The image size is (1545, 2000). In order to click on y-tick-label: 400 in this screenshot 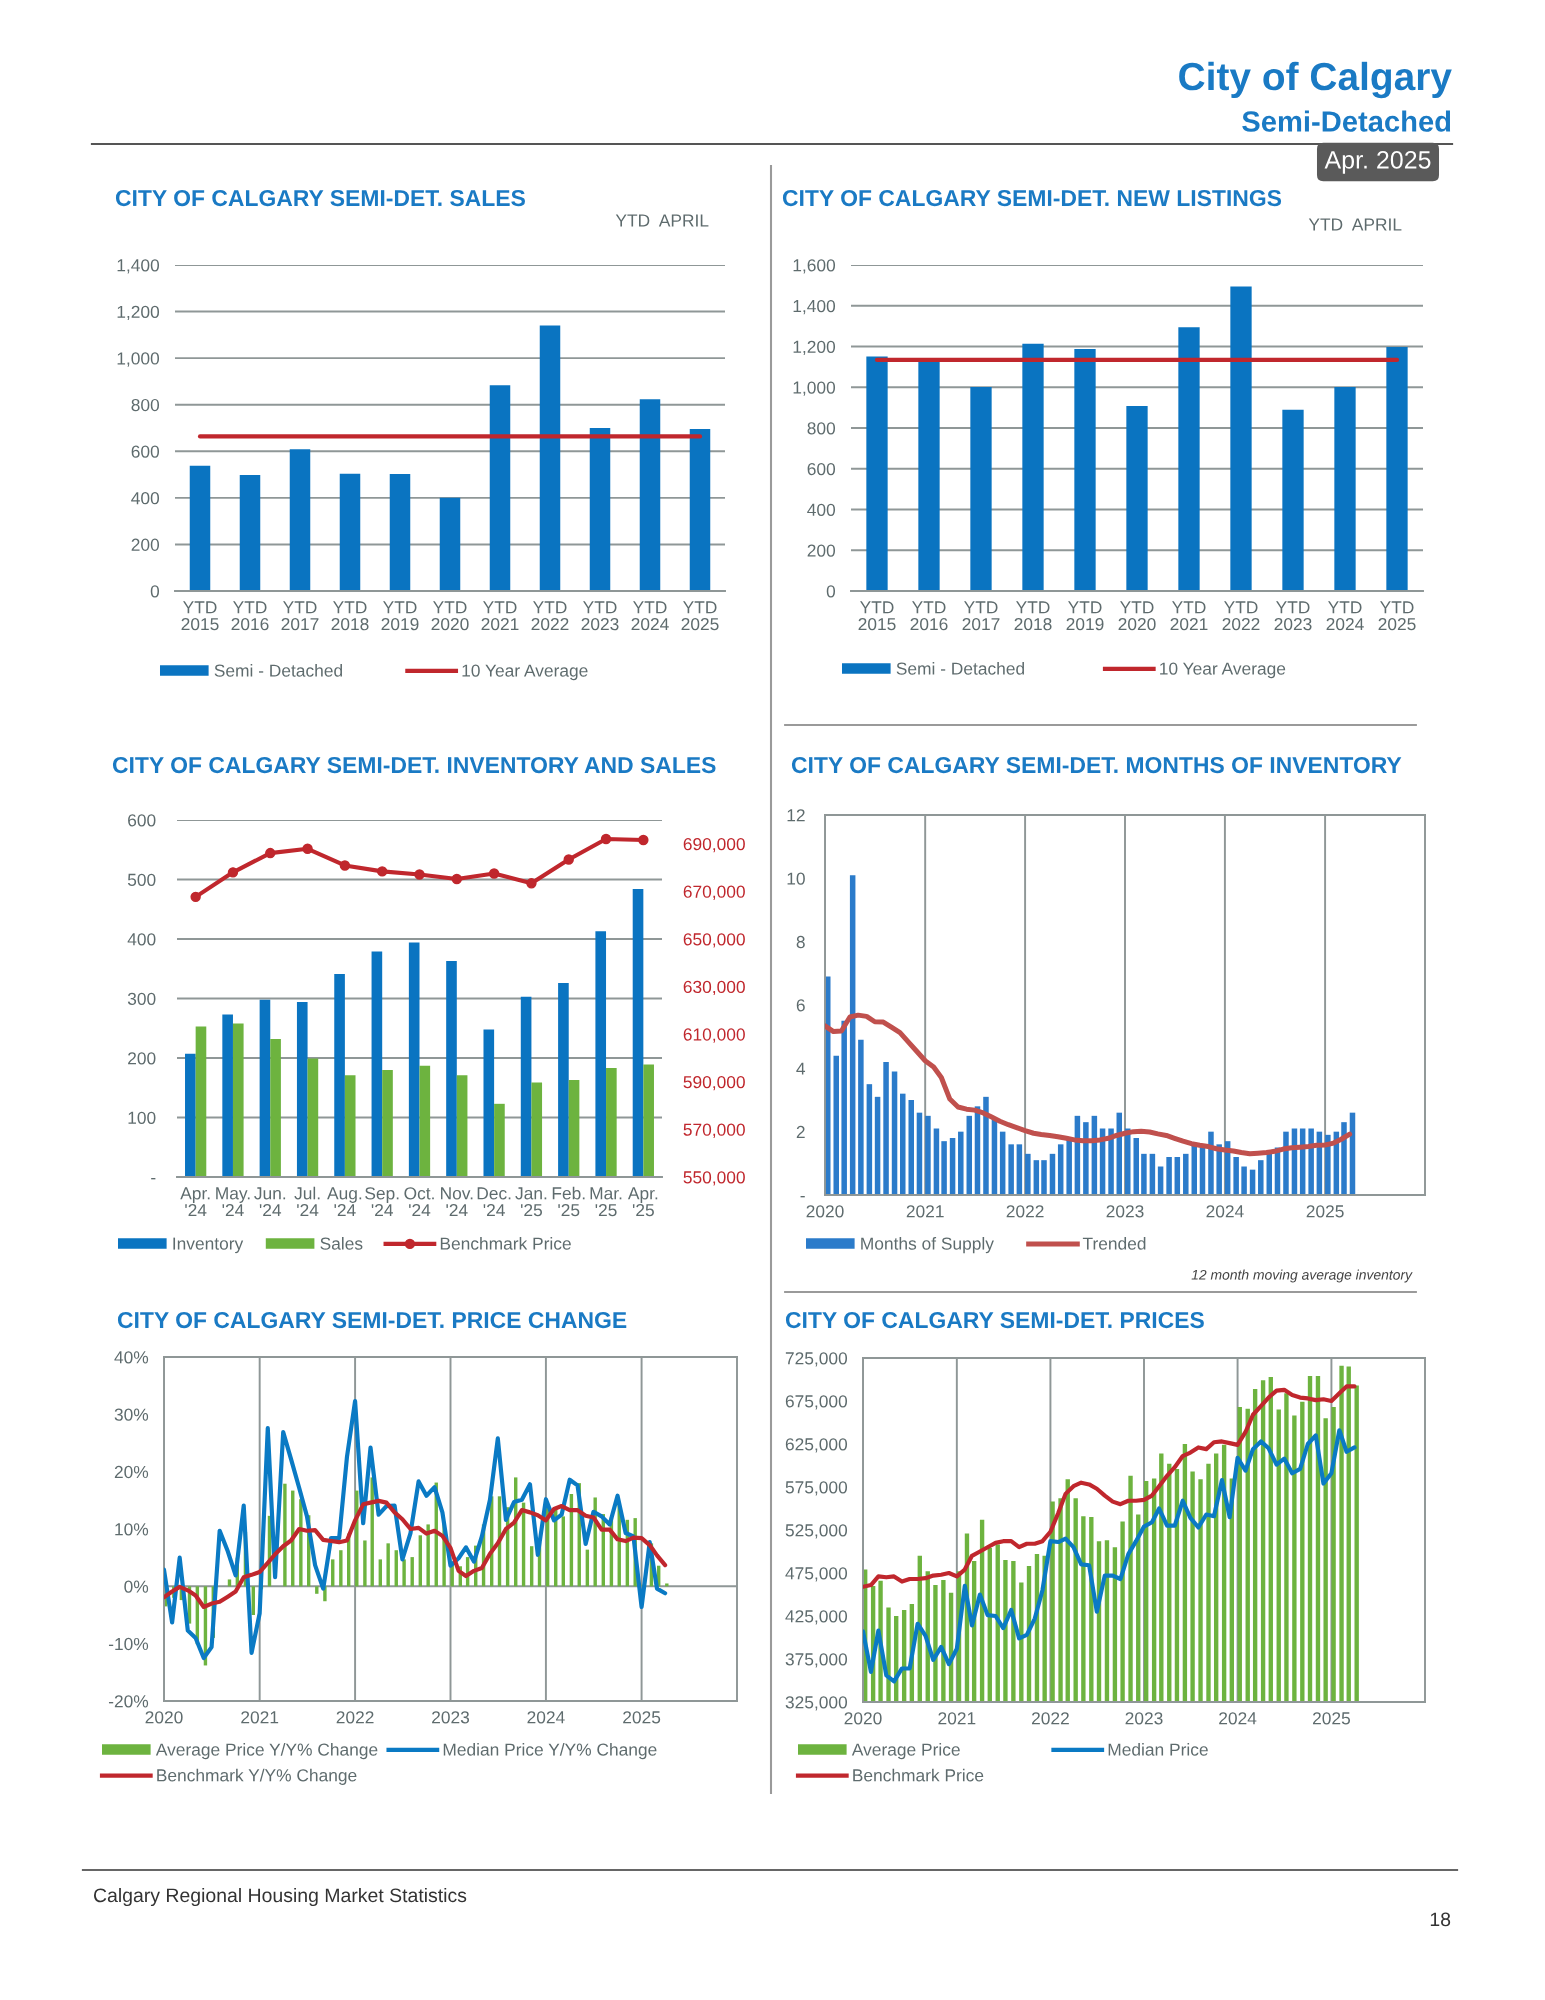, I will do `click(145, 498)`.